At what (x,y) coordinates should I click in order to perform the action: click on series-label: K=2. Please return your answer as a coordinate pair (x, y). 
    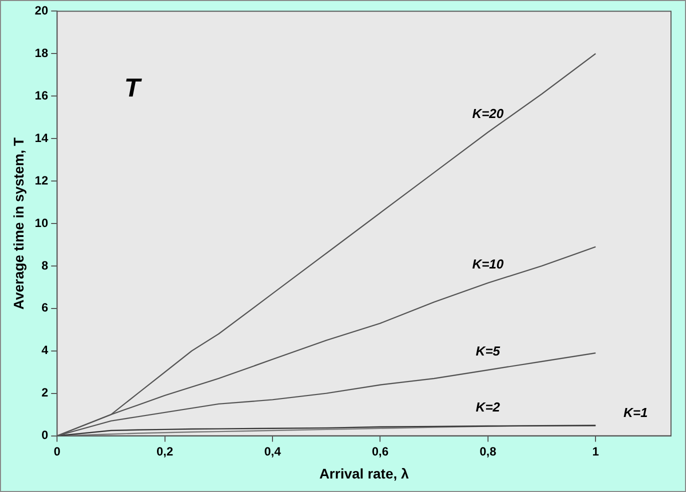
    Looking at the image, I should click on (488, 407).